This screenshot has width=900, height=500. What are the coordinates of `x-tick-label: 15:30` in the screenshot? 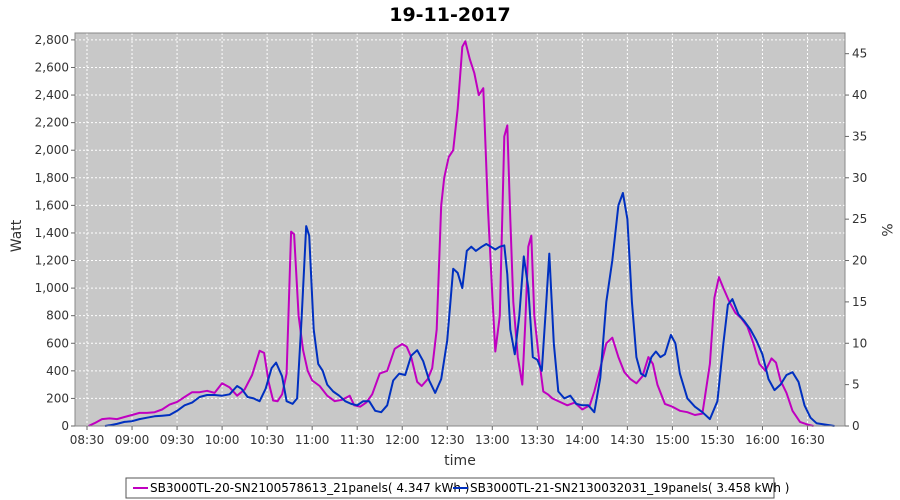 It's located at (717, 440).